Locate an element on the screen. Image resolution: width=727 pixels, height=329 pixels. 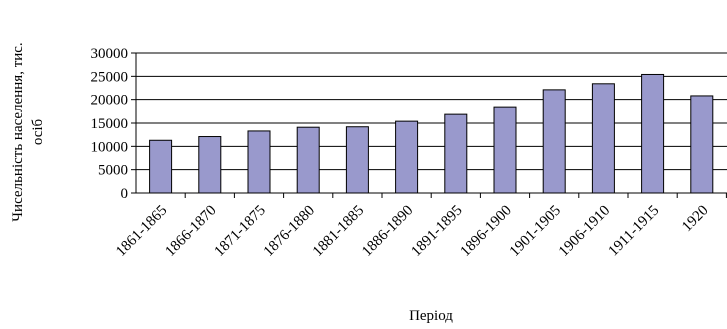
y-tick-labels: 0 5000 10000 15000 20000 25000 30000 is located at coordinates (113, 124).